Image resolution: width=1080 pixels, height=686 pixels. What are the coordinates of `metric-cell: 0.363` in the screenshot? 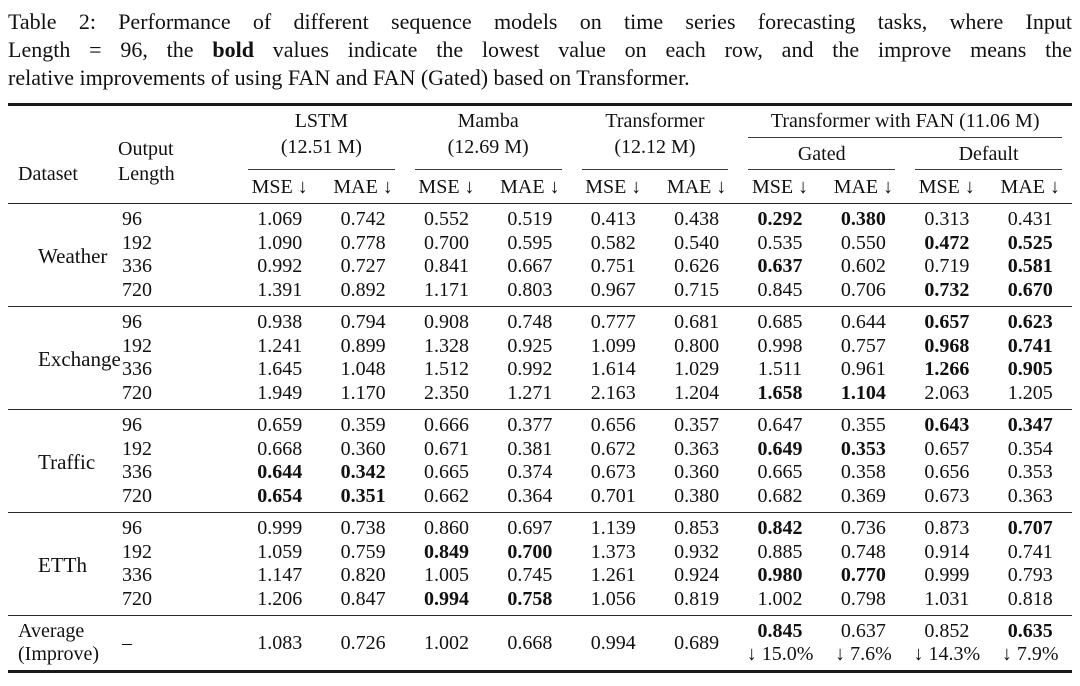 It's located at (697, 448).